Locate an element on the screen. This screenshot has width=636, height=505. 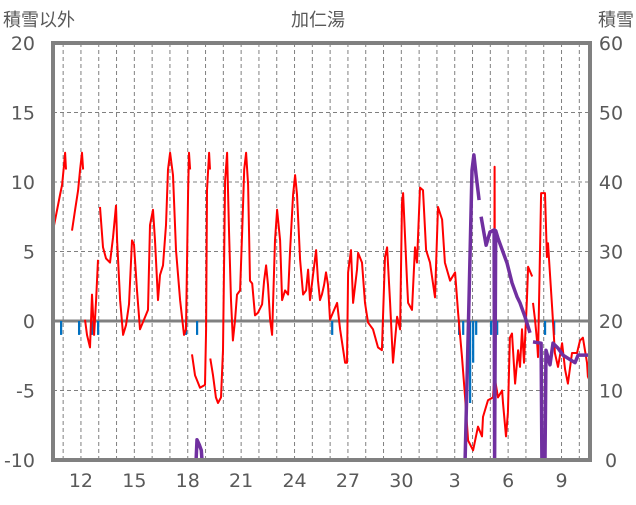
right-y-tick-label: 0 is located at coordinates (611, 461).